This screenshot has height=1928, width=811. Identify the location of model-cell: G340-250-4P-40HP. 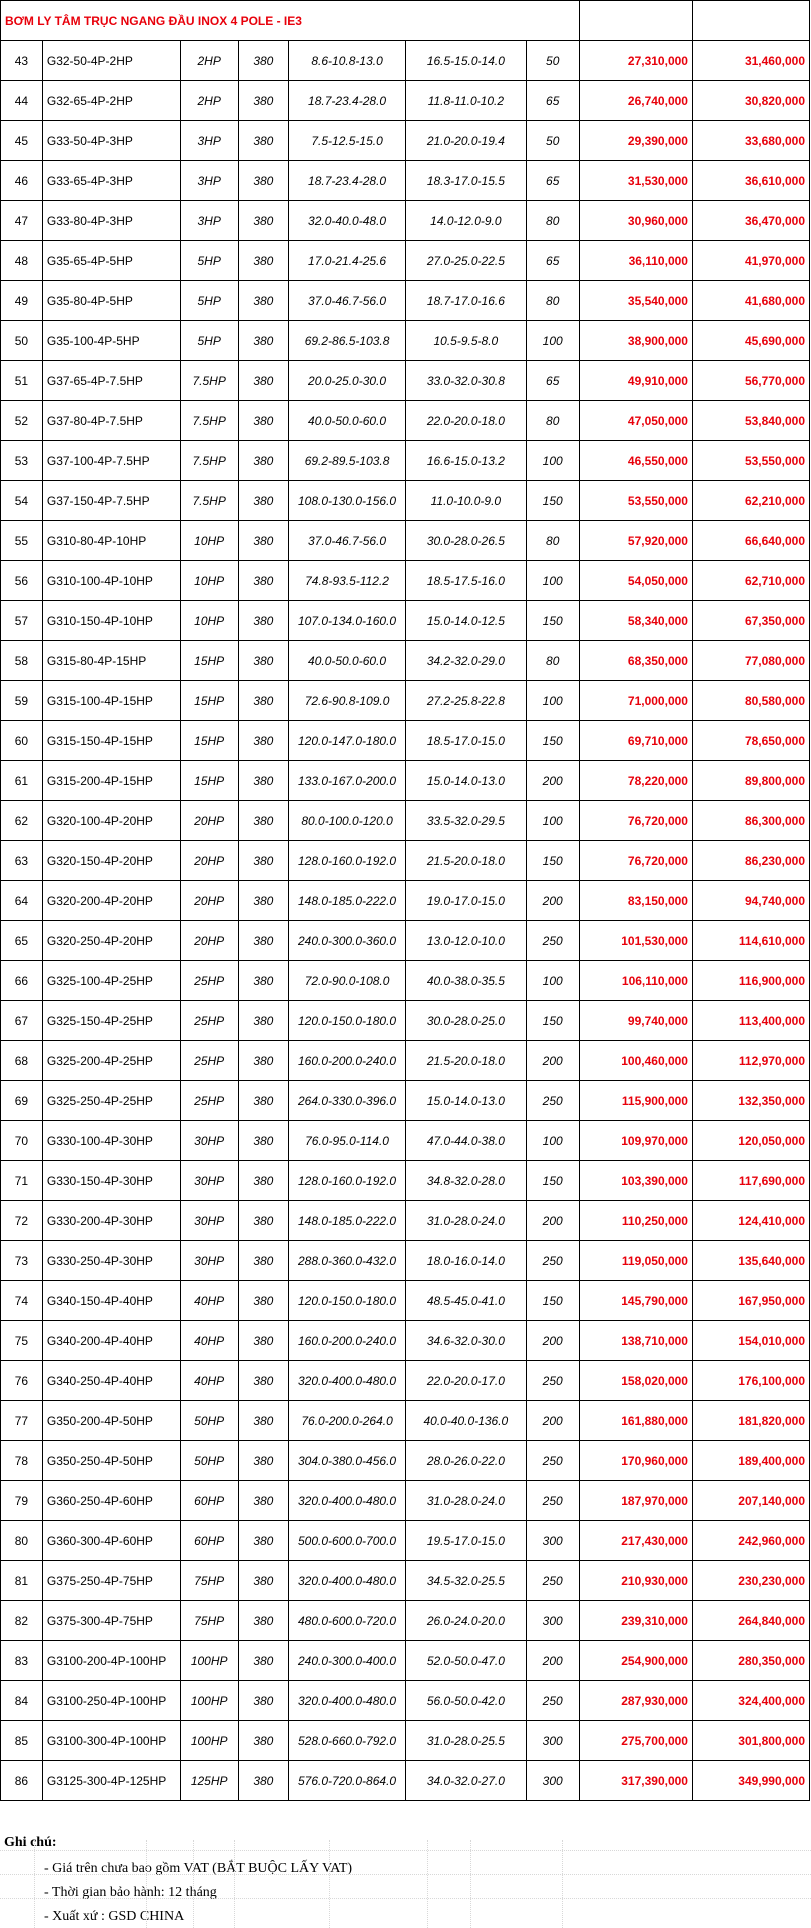
(111, 1380).